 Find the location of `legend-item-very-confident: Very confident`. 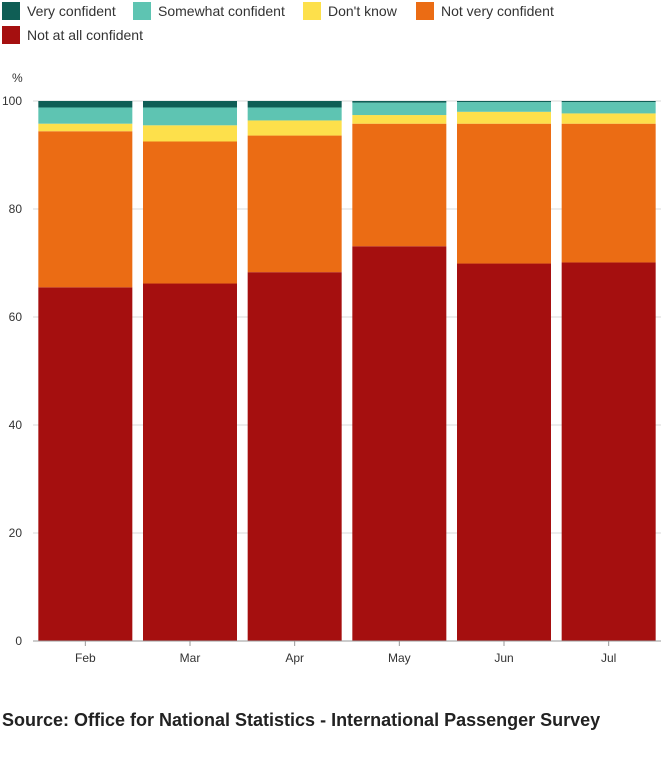

legend-item-very-confident: Very confident is located at coordinates (59, 11).